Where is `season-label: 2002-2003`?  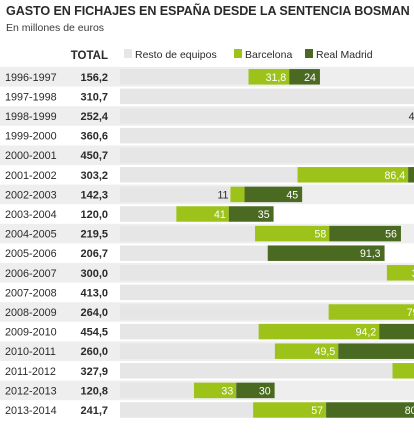
season-label: 2002-2003 is located at coordinates (31, 195).